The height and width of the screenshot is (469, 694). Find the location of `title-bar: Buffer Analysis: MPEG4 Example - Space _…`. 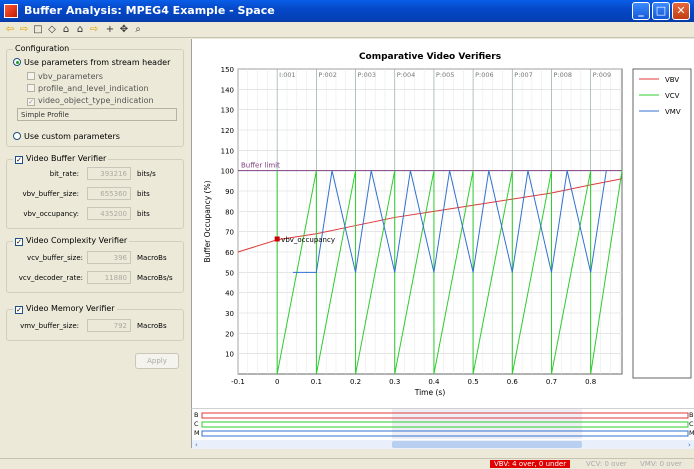

title-bar: Buffer Analysis: MPEG4 Example - Space _… is located at coordinates (347, 11).